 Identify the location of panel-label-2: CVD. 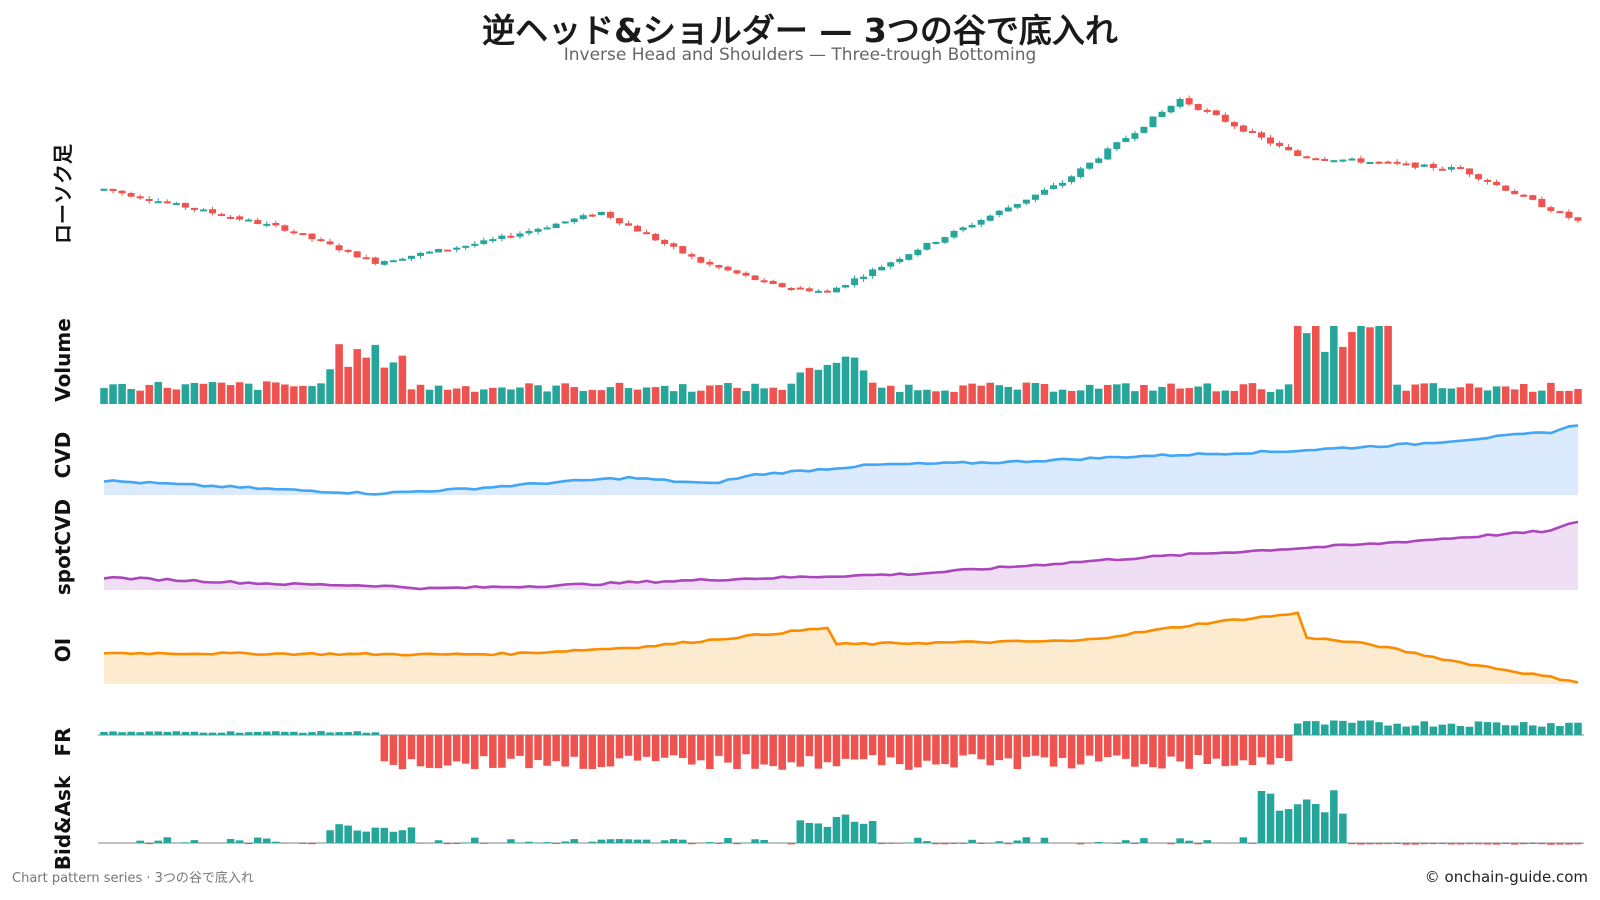
(63, 455).